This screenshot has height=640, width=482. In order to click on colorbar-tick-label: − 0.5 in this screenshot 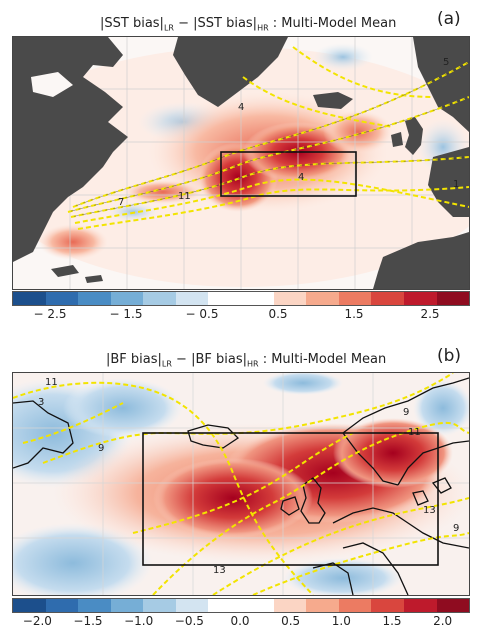, I will do `click(202, 314)`.